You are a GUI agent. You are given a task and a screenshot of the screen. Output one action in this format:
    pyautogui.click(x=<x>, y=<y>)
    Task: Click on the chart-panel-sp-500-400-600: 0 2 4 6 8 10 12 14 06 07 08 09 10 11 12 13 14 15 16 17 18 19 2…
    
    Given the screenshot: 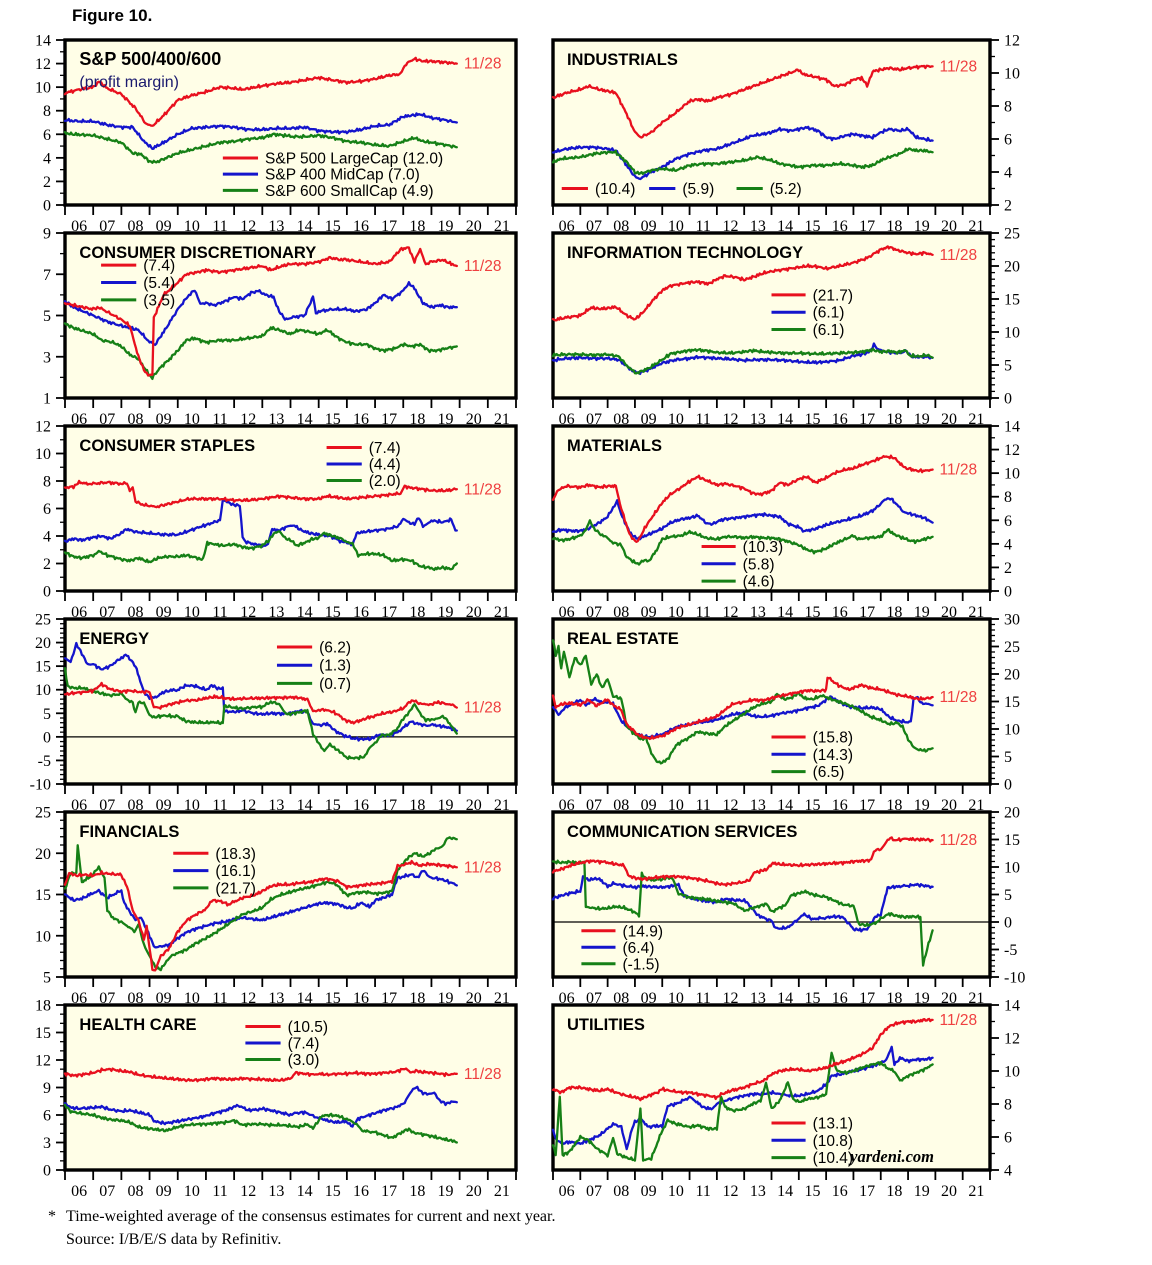 What is the action you would take?
    pyautogui.click(x=276, y=134)
    